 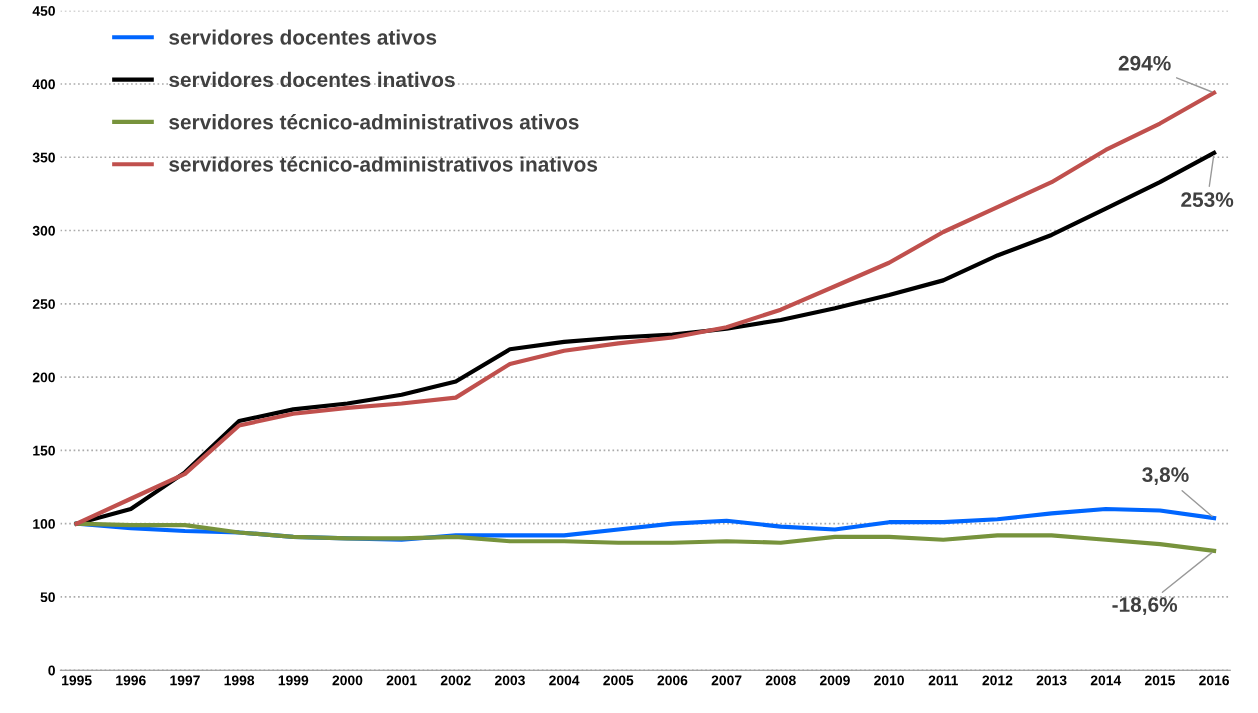 What do you see at coordinates (303, 37) in the screenshot?
I see `legend-label: servidores docentes ativos` at bounding box center [303, 37].